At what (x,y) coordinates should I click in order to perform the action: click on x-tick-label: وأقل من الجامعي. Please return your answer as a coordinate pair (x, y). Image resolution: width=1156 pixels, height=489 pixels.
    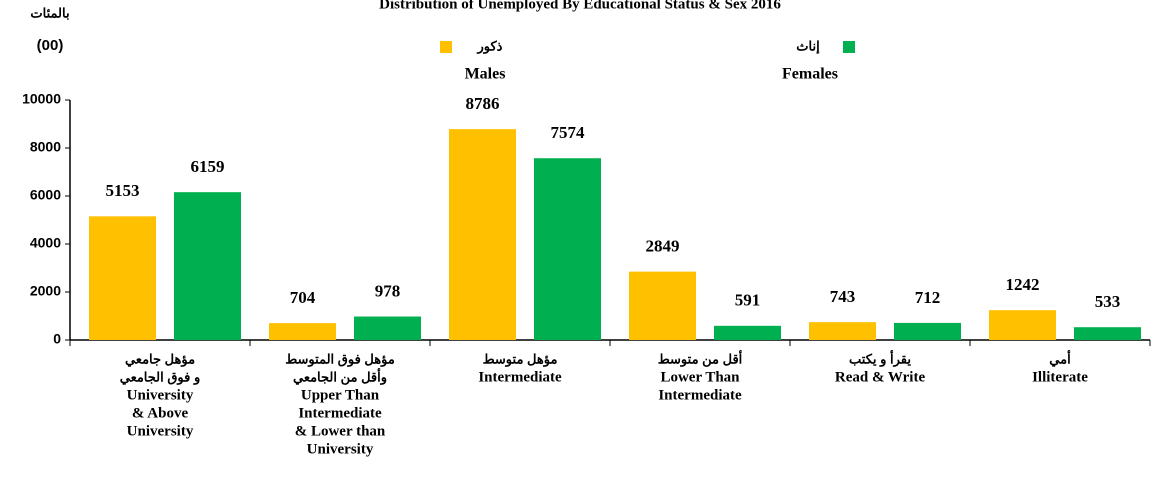
    Looking at the image, I should click on (340, 376).